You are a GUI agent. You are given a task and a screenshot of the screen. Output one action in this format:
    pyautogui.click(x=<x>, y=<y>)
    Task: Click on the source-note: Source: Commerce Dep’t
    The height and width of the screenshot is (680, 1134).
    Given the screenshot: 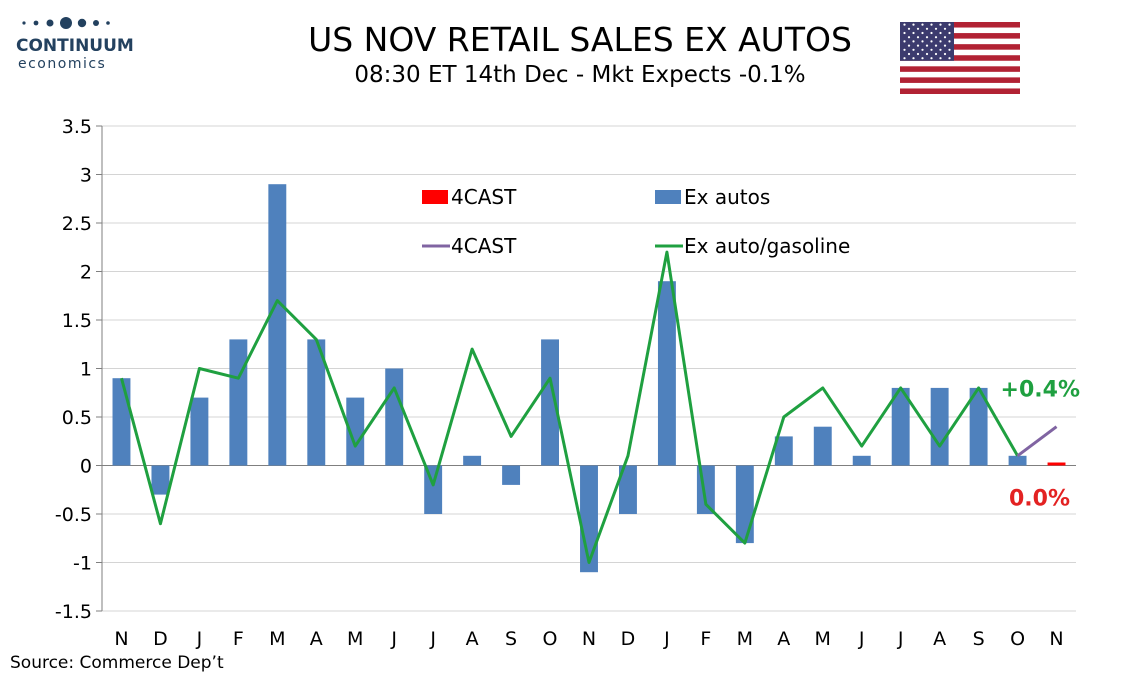 What is the action you would take?
    pyautogui.click(x=117, y=663)
    